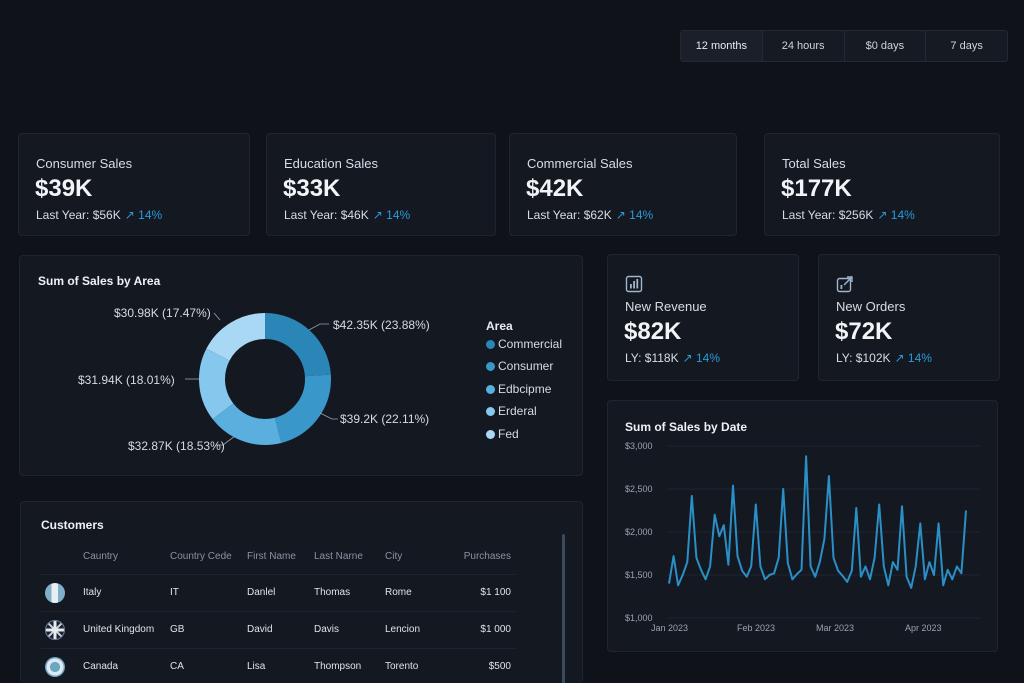  Describe the element at coordinates (331, 163) in the screenshot. I see `kpi-label: Education Sales` at that location.